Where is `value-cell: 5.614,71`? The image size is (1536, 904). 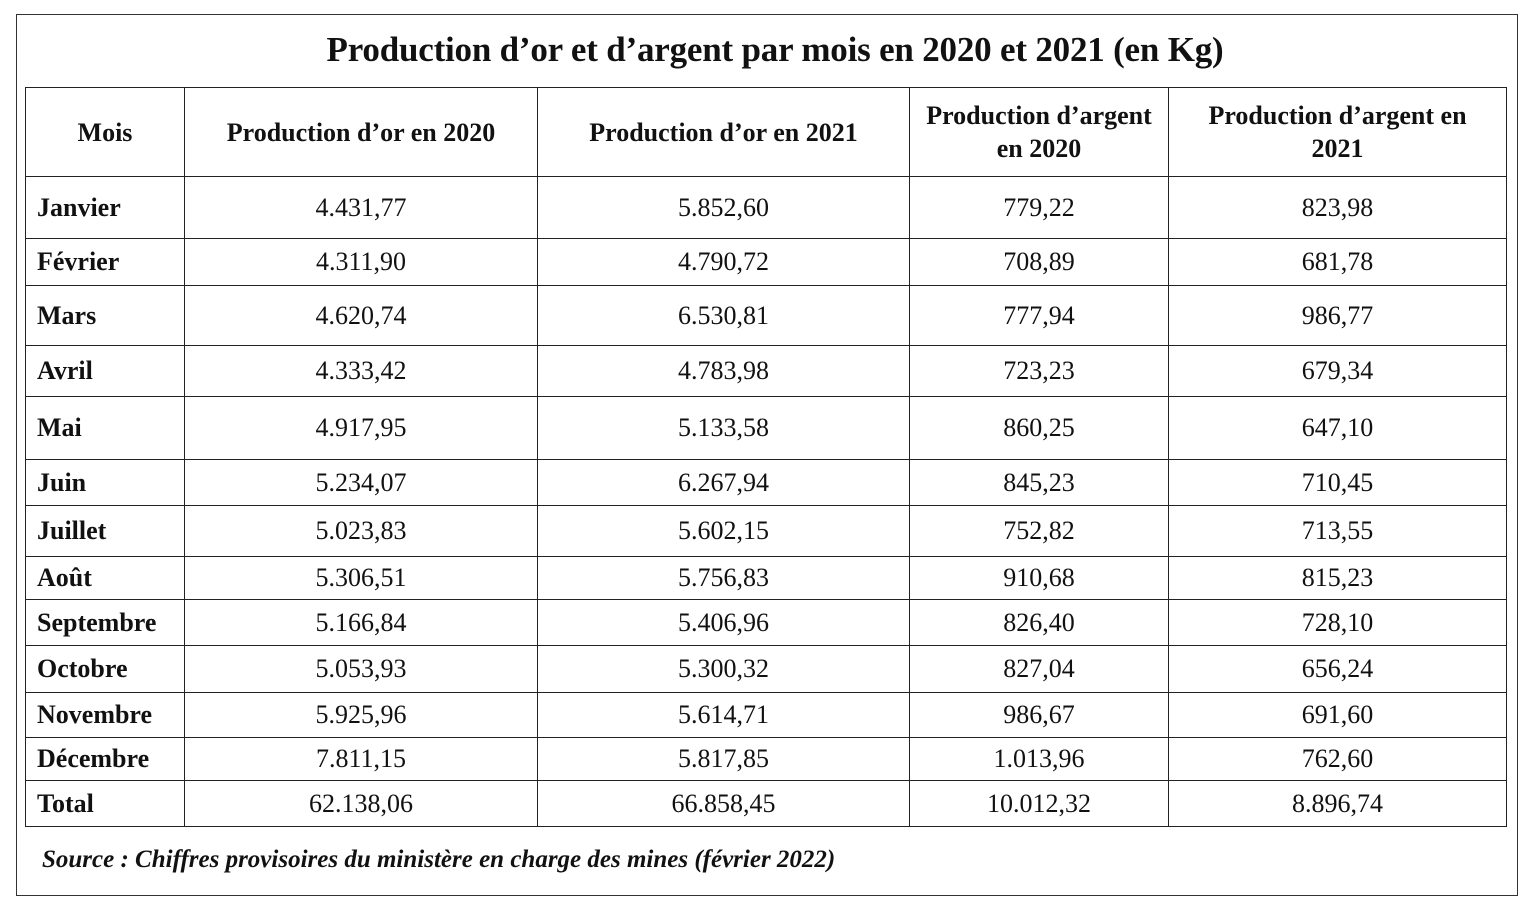
value-cell: 5.614,71 is located at coordinates (723, 715).